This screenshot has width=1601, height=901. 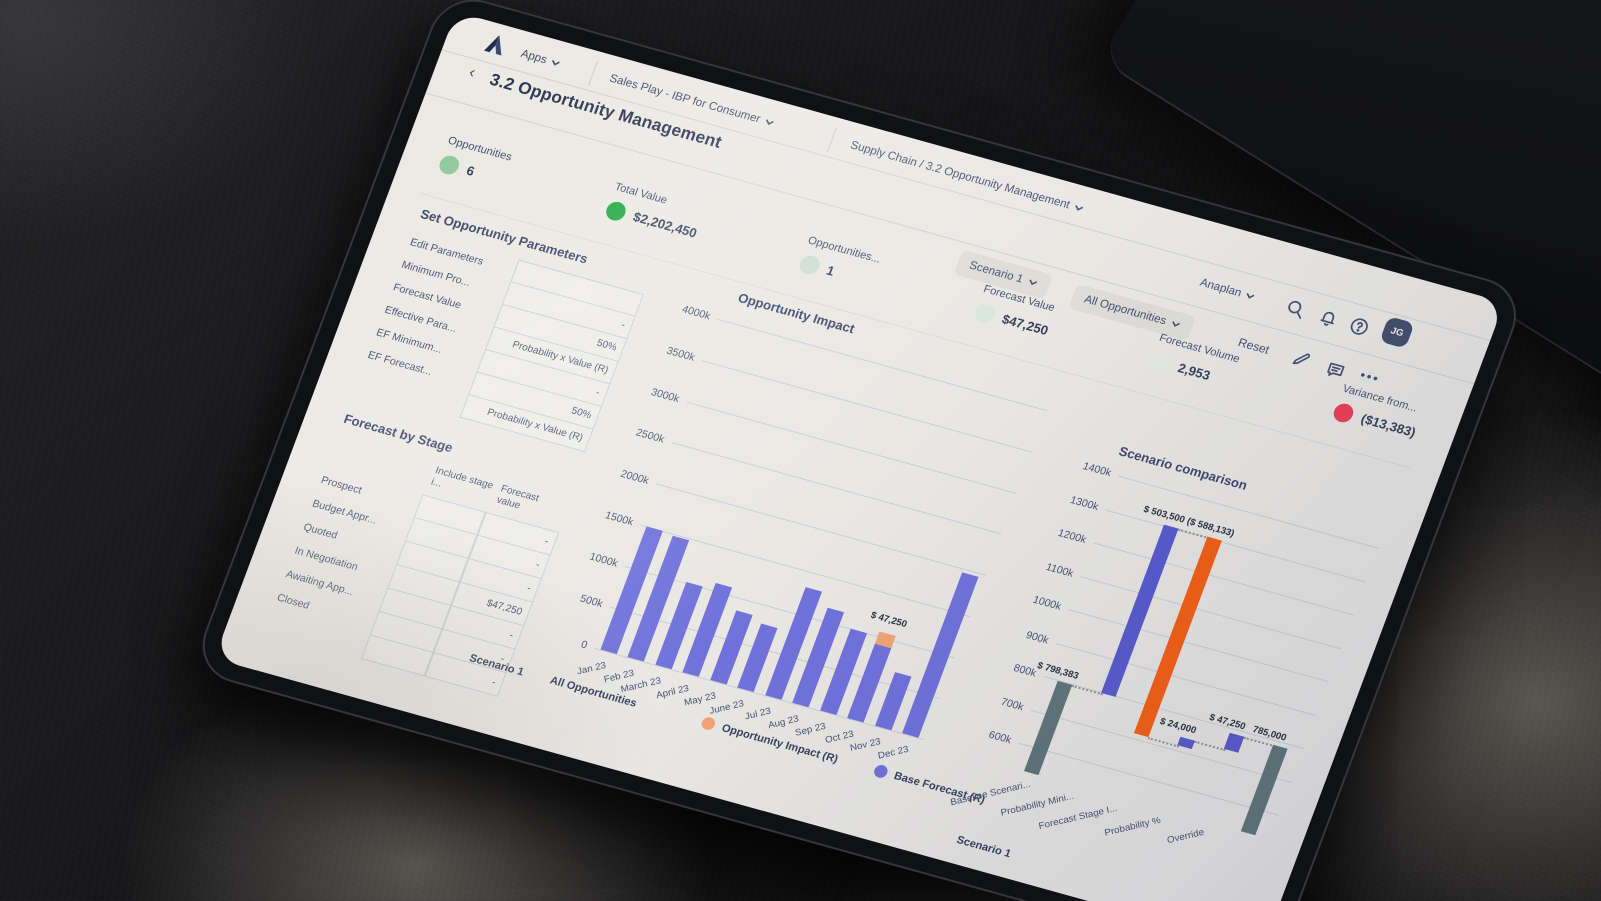 I want to click on y-axis-tick: 2000k, so click(x=634, y=477).